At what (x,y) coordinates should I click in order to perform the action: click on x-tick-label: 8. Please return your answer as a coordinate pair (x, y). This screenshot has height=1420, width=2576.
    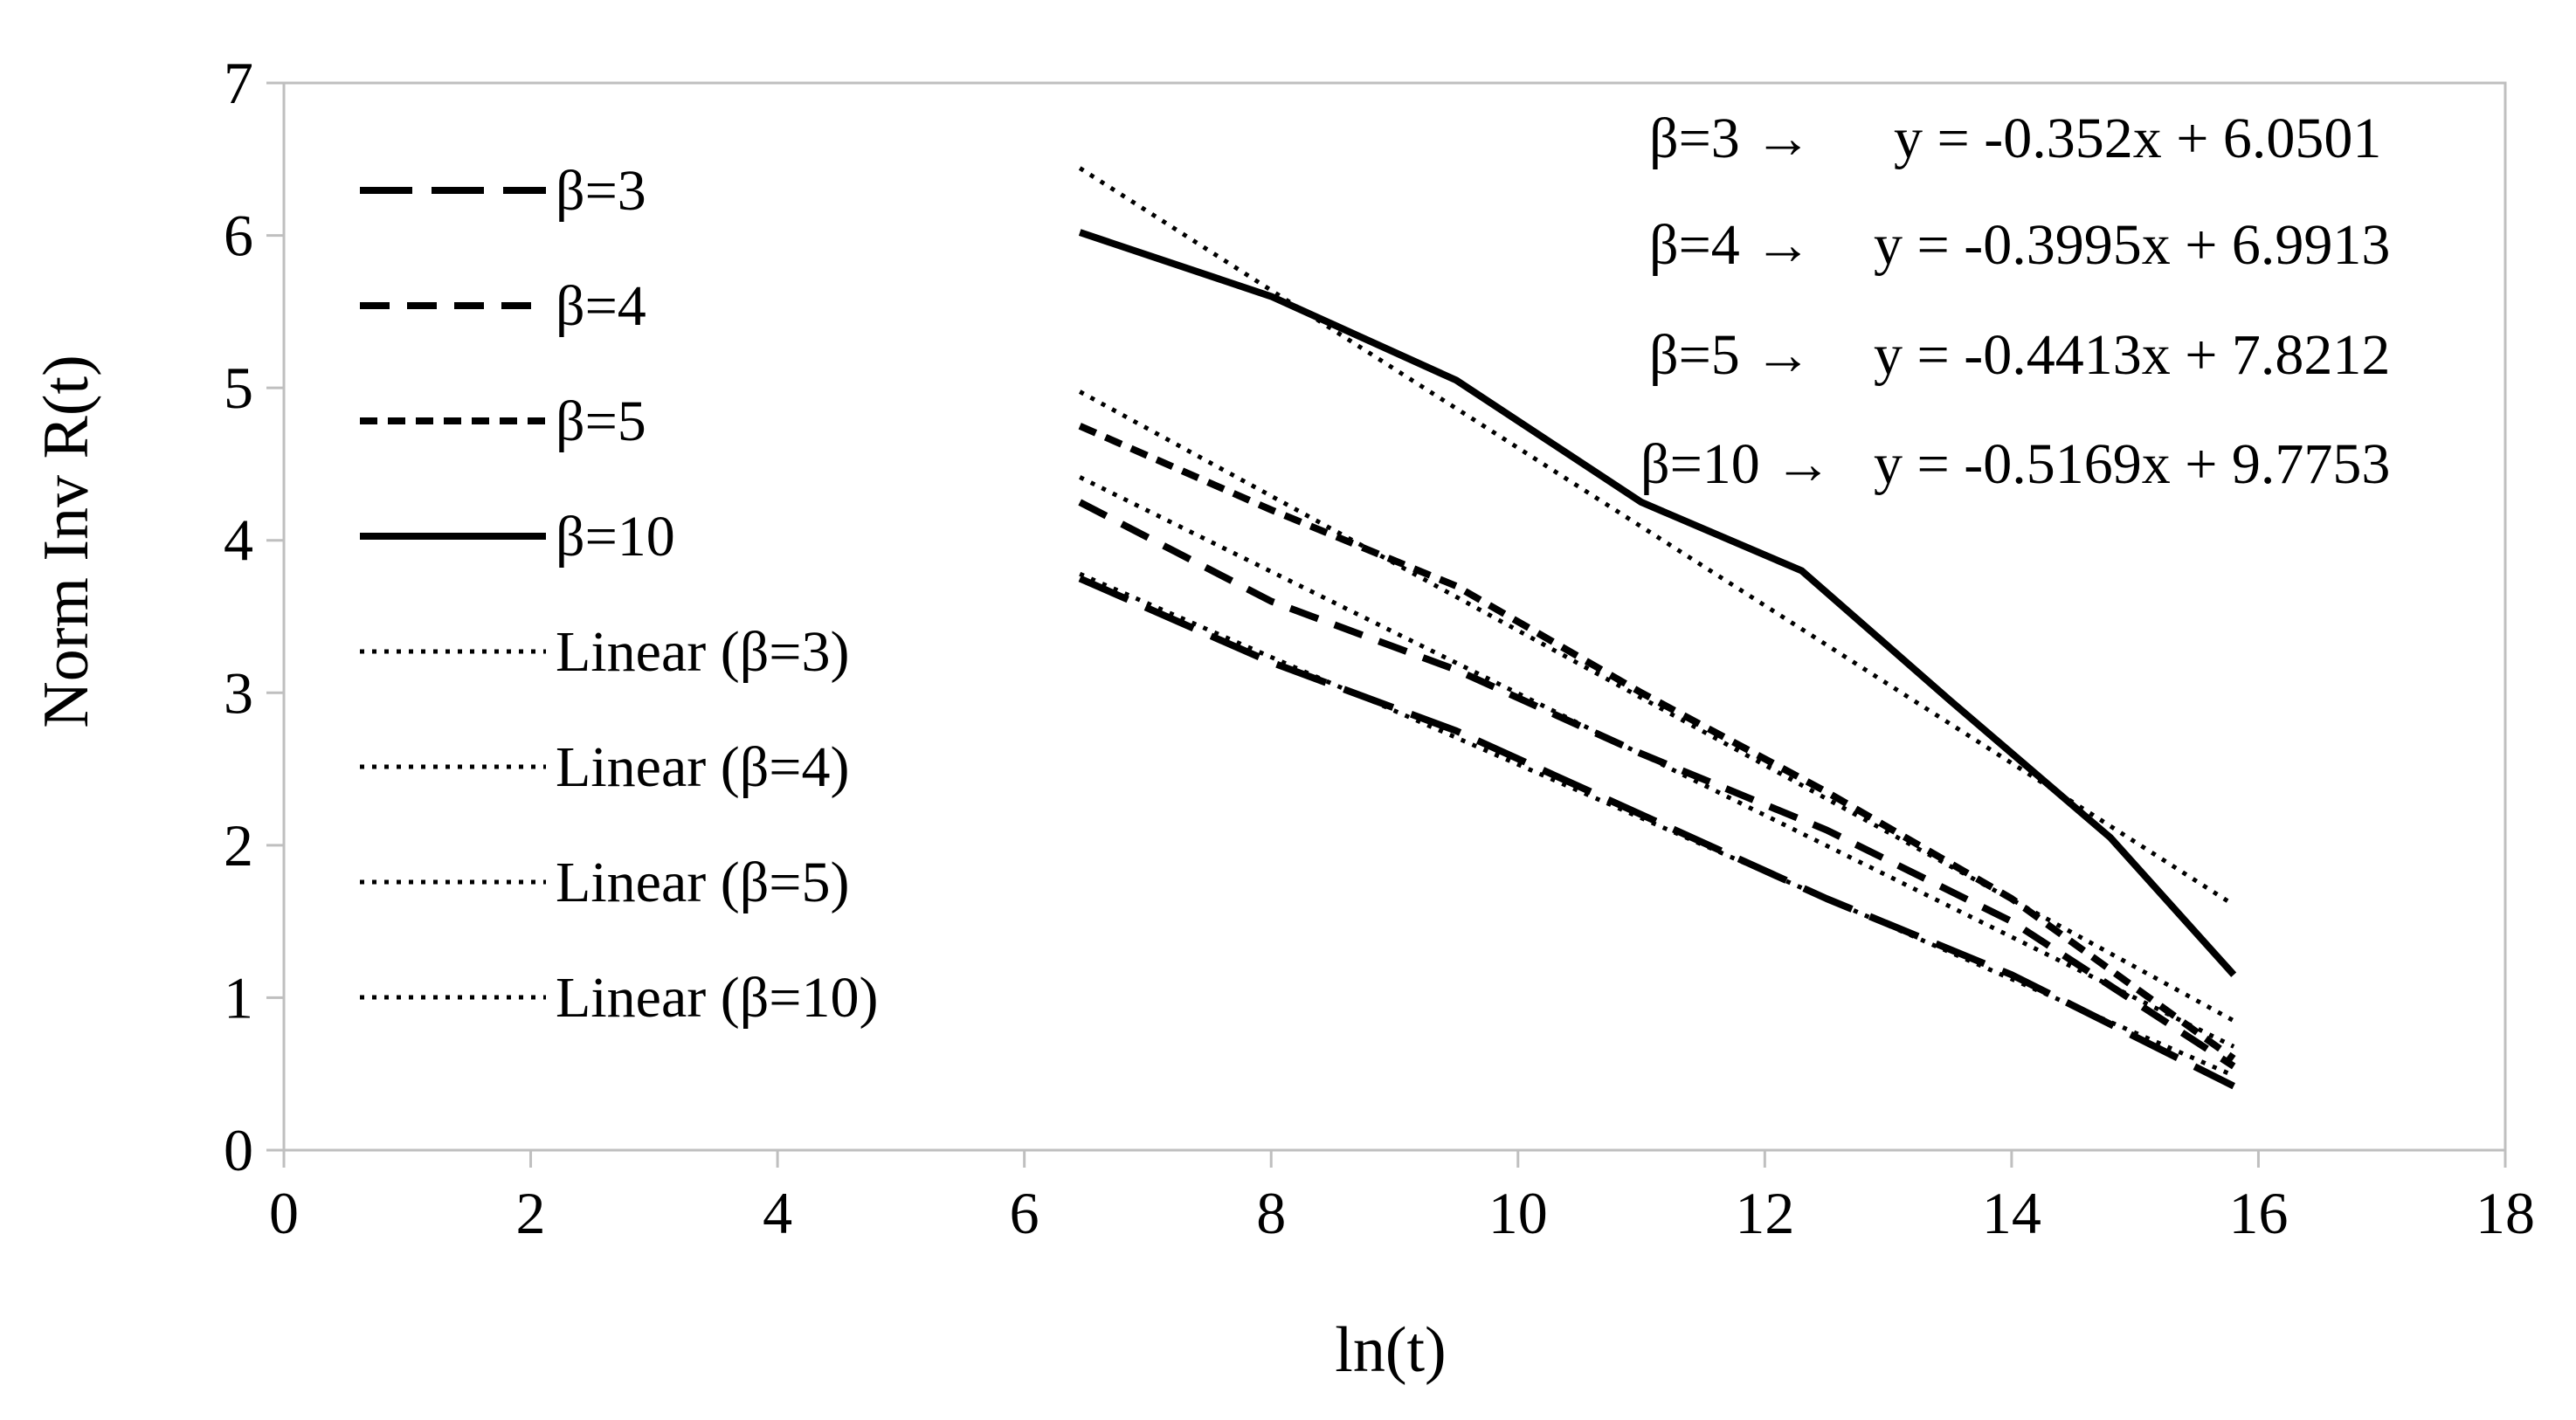
    Looking at the image, I should click on (1271, 1213).